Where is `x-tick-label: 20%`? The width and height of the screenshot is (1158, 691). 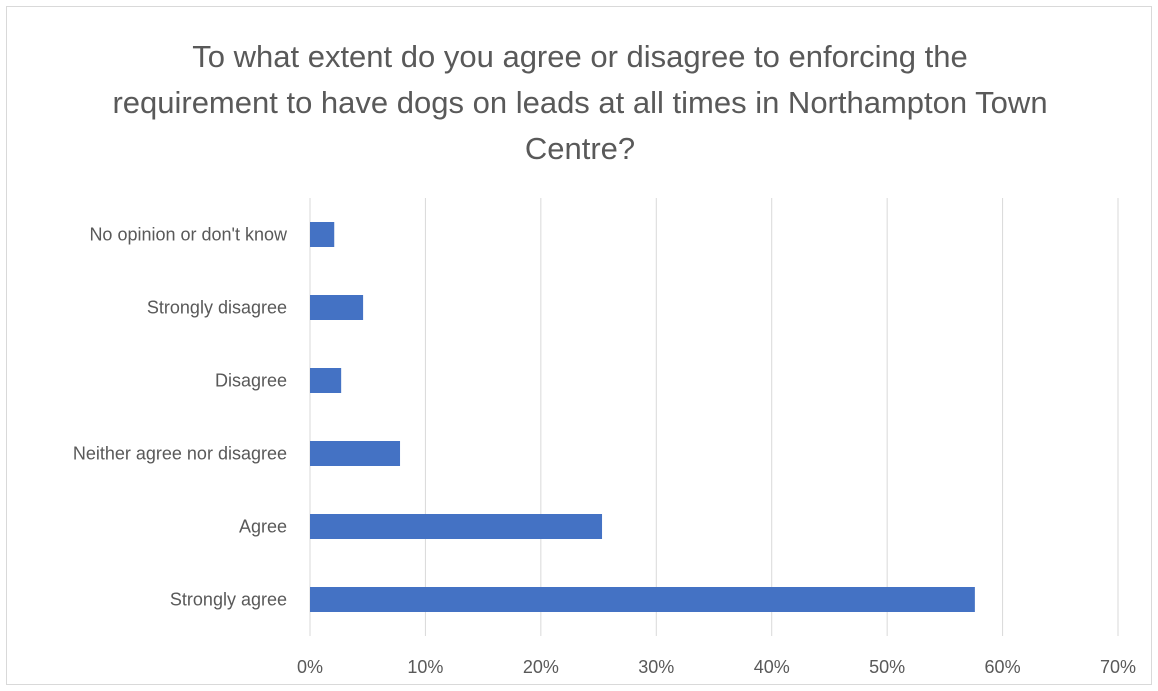 x-tick-label: 20% is located at coordinates (541, 667).